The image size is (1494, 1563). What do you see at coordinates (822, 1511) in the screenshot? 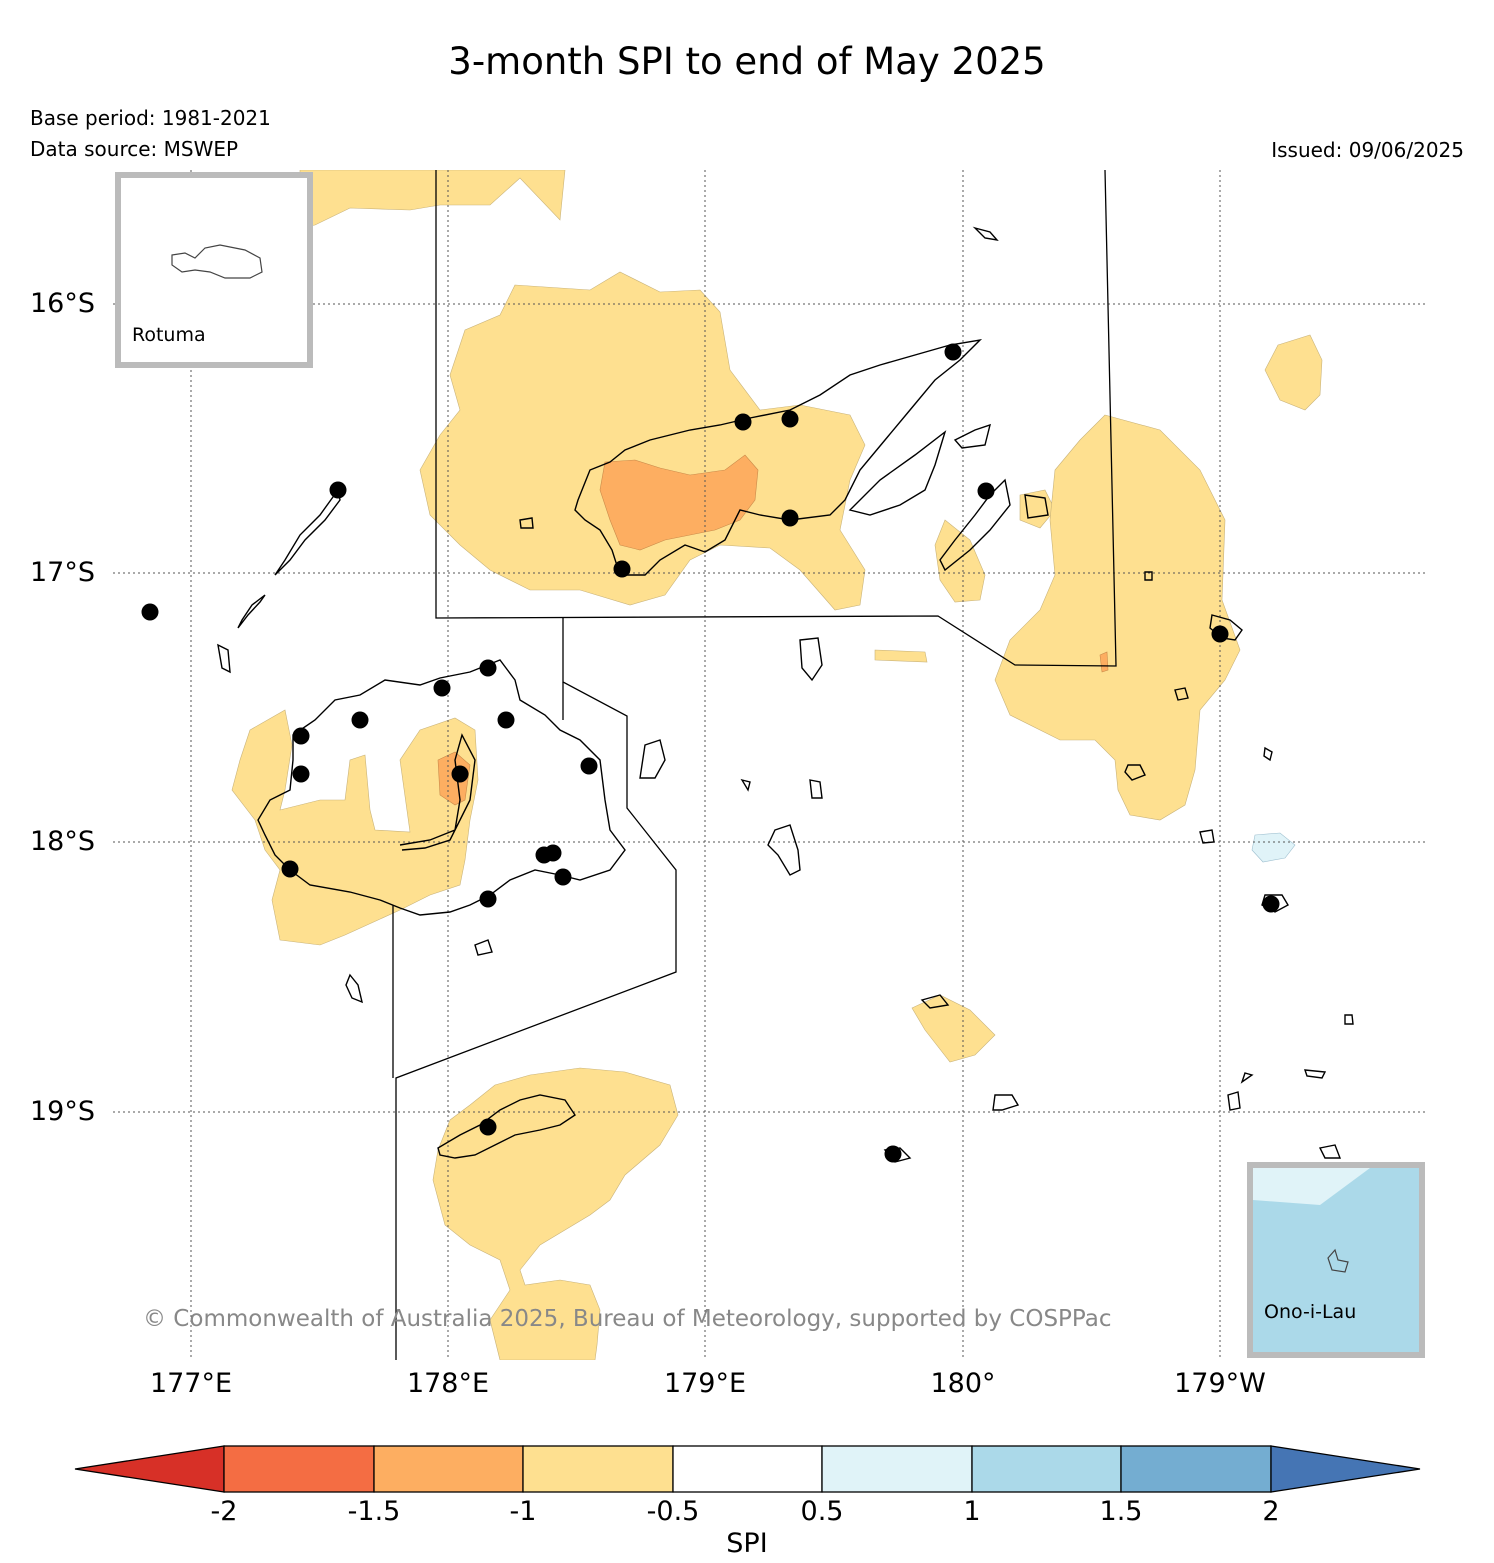
I see `colorbar-tick: 0.5` at bounding box center [822, 1511].